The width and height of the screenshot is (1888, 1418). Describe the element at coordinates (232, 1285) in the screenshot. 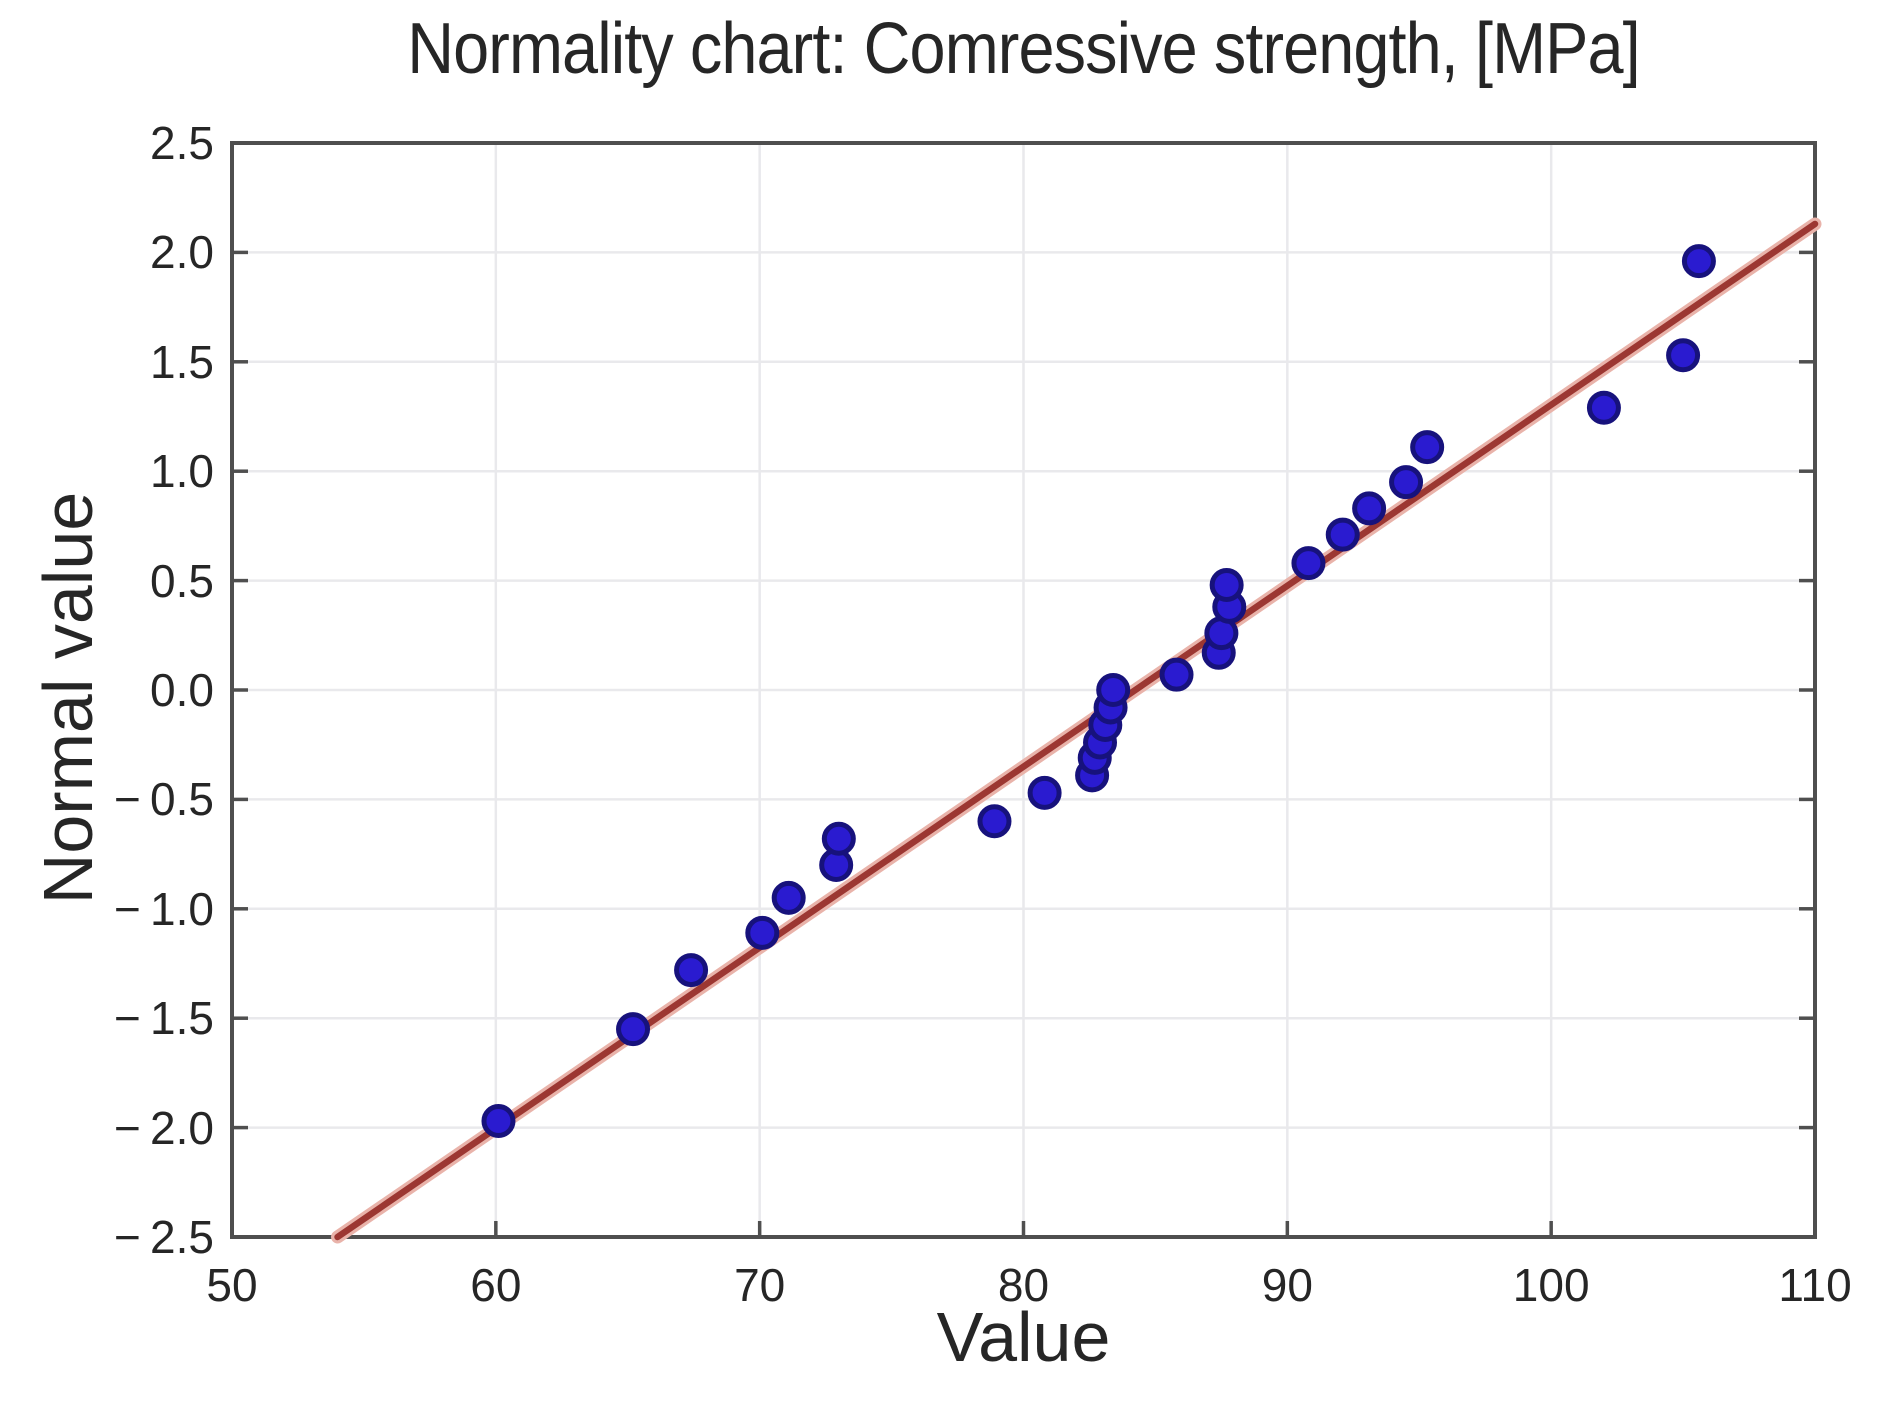

I see `x-tick-label-50: 50` at that location.